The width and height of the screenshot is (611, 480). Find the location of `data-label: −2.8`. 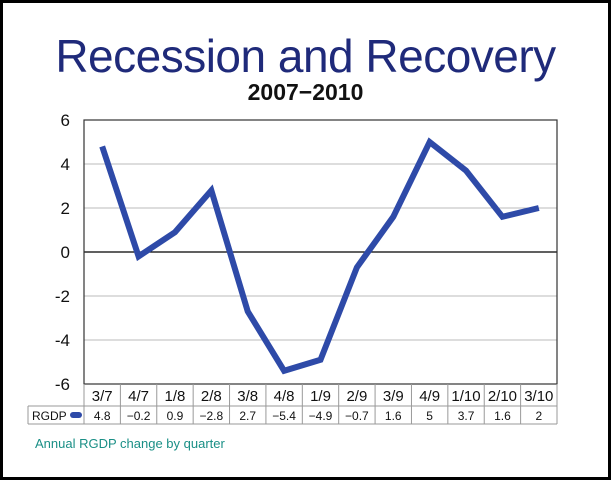

data-label: −2.8 is located at coordinates (211, 416).